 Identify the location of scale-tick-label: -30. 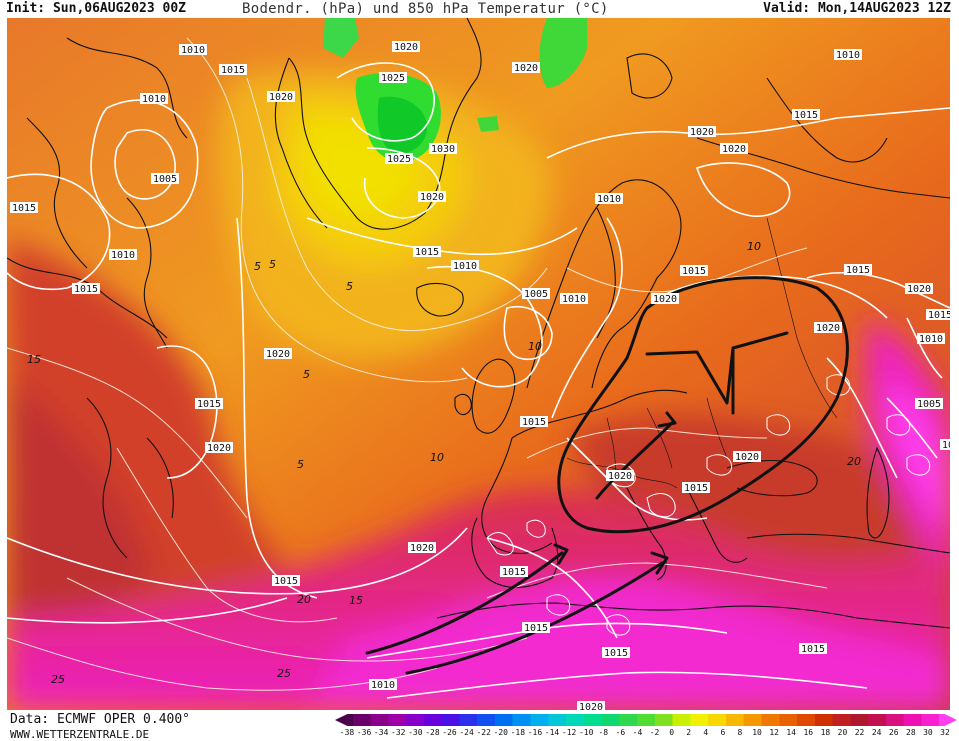
(415, 732).